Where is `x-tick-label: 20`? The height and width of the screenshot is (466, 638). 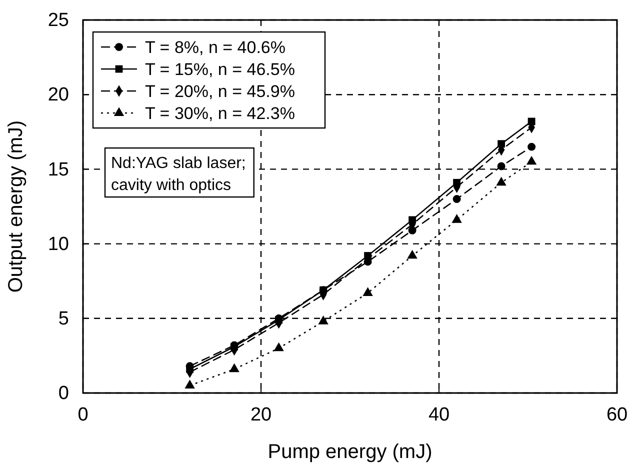
x-tick-label: 20 is located at coordinates (261, 415).